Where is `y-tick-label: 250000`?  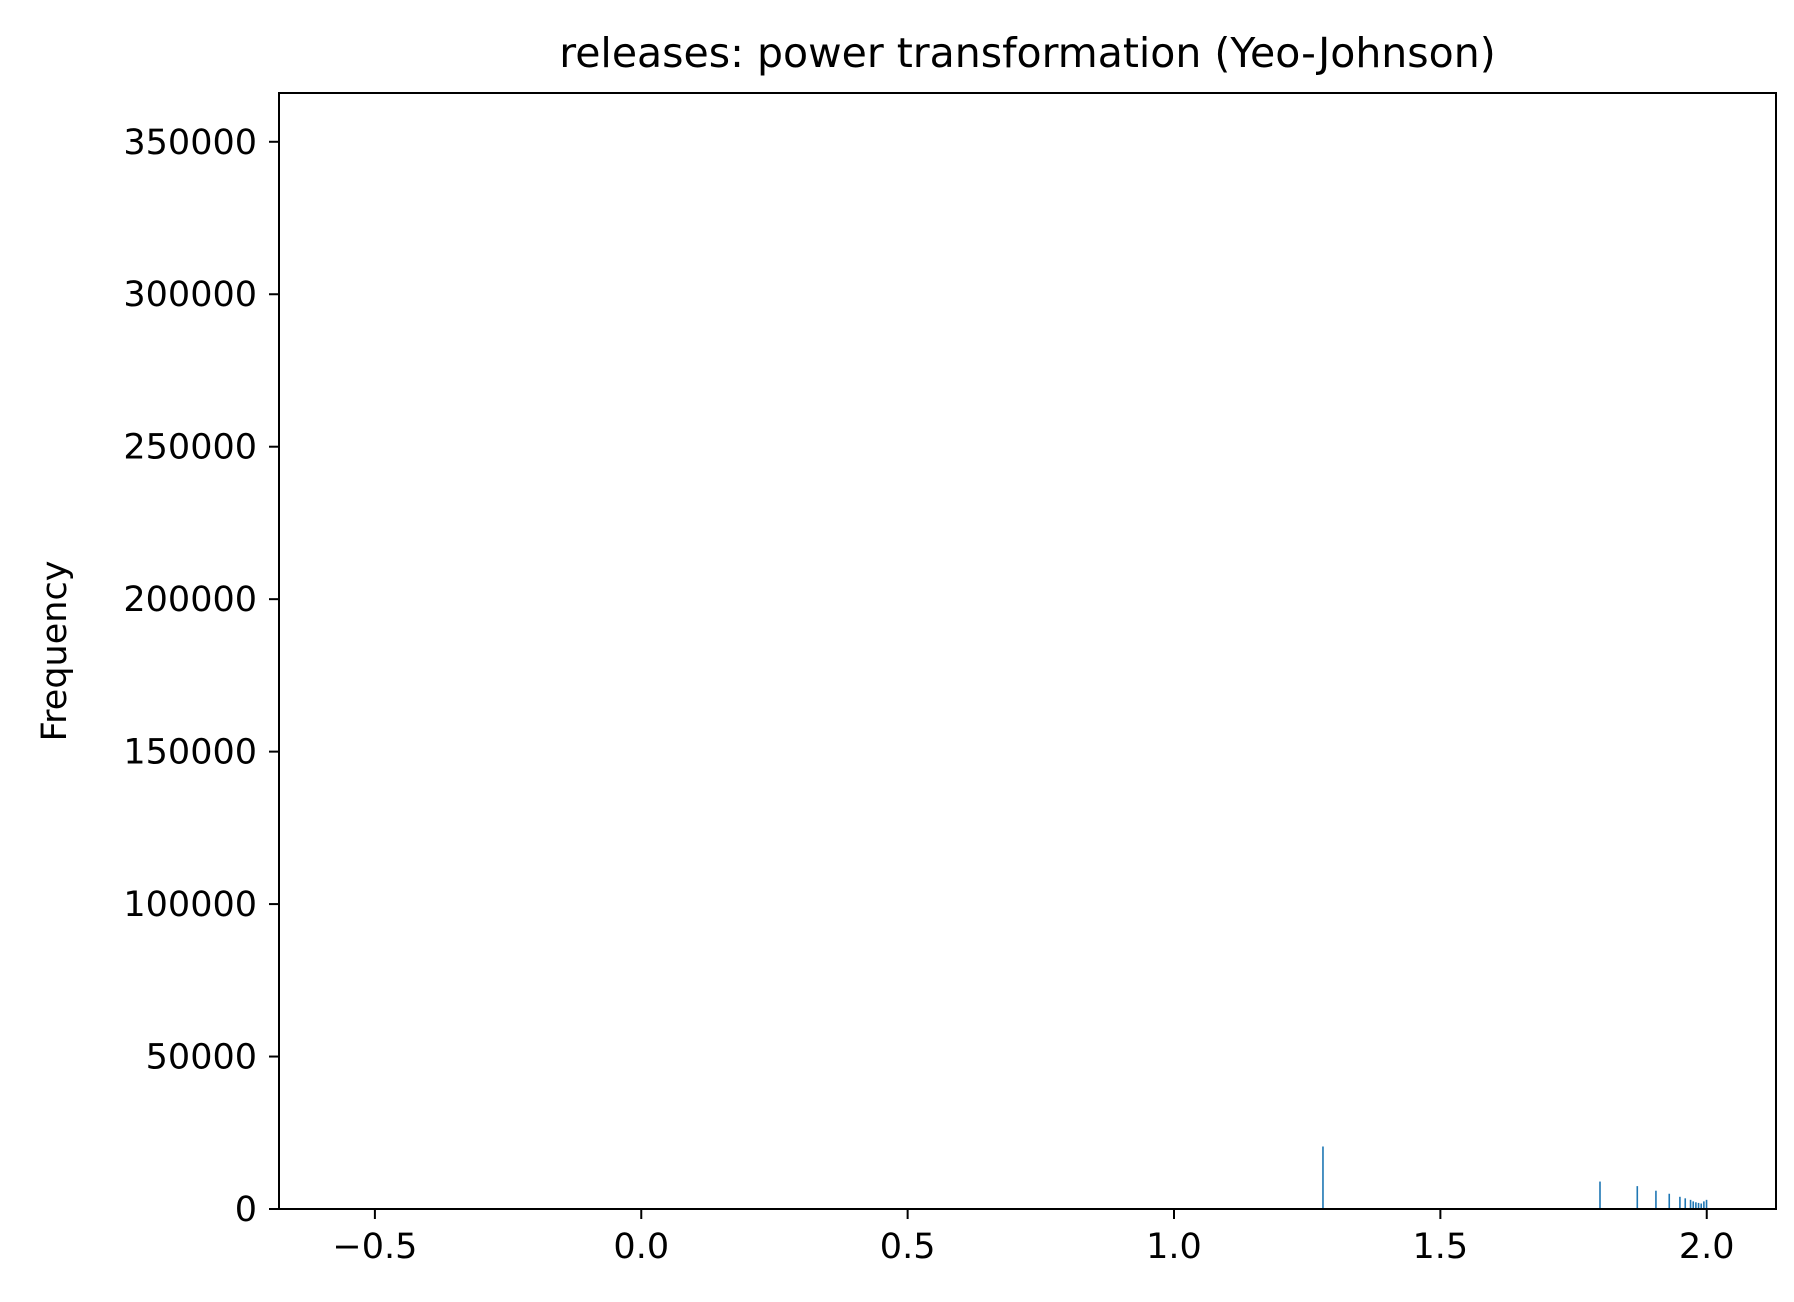 y-tick-label: 250000 is located at coordinates (190, 448).